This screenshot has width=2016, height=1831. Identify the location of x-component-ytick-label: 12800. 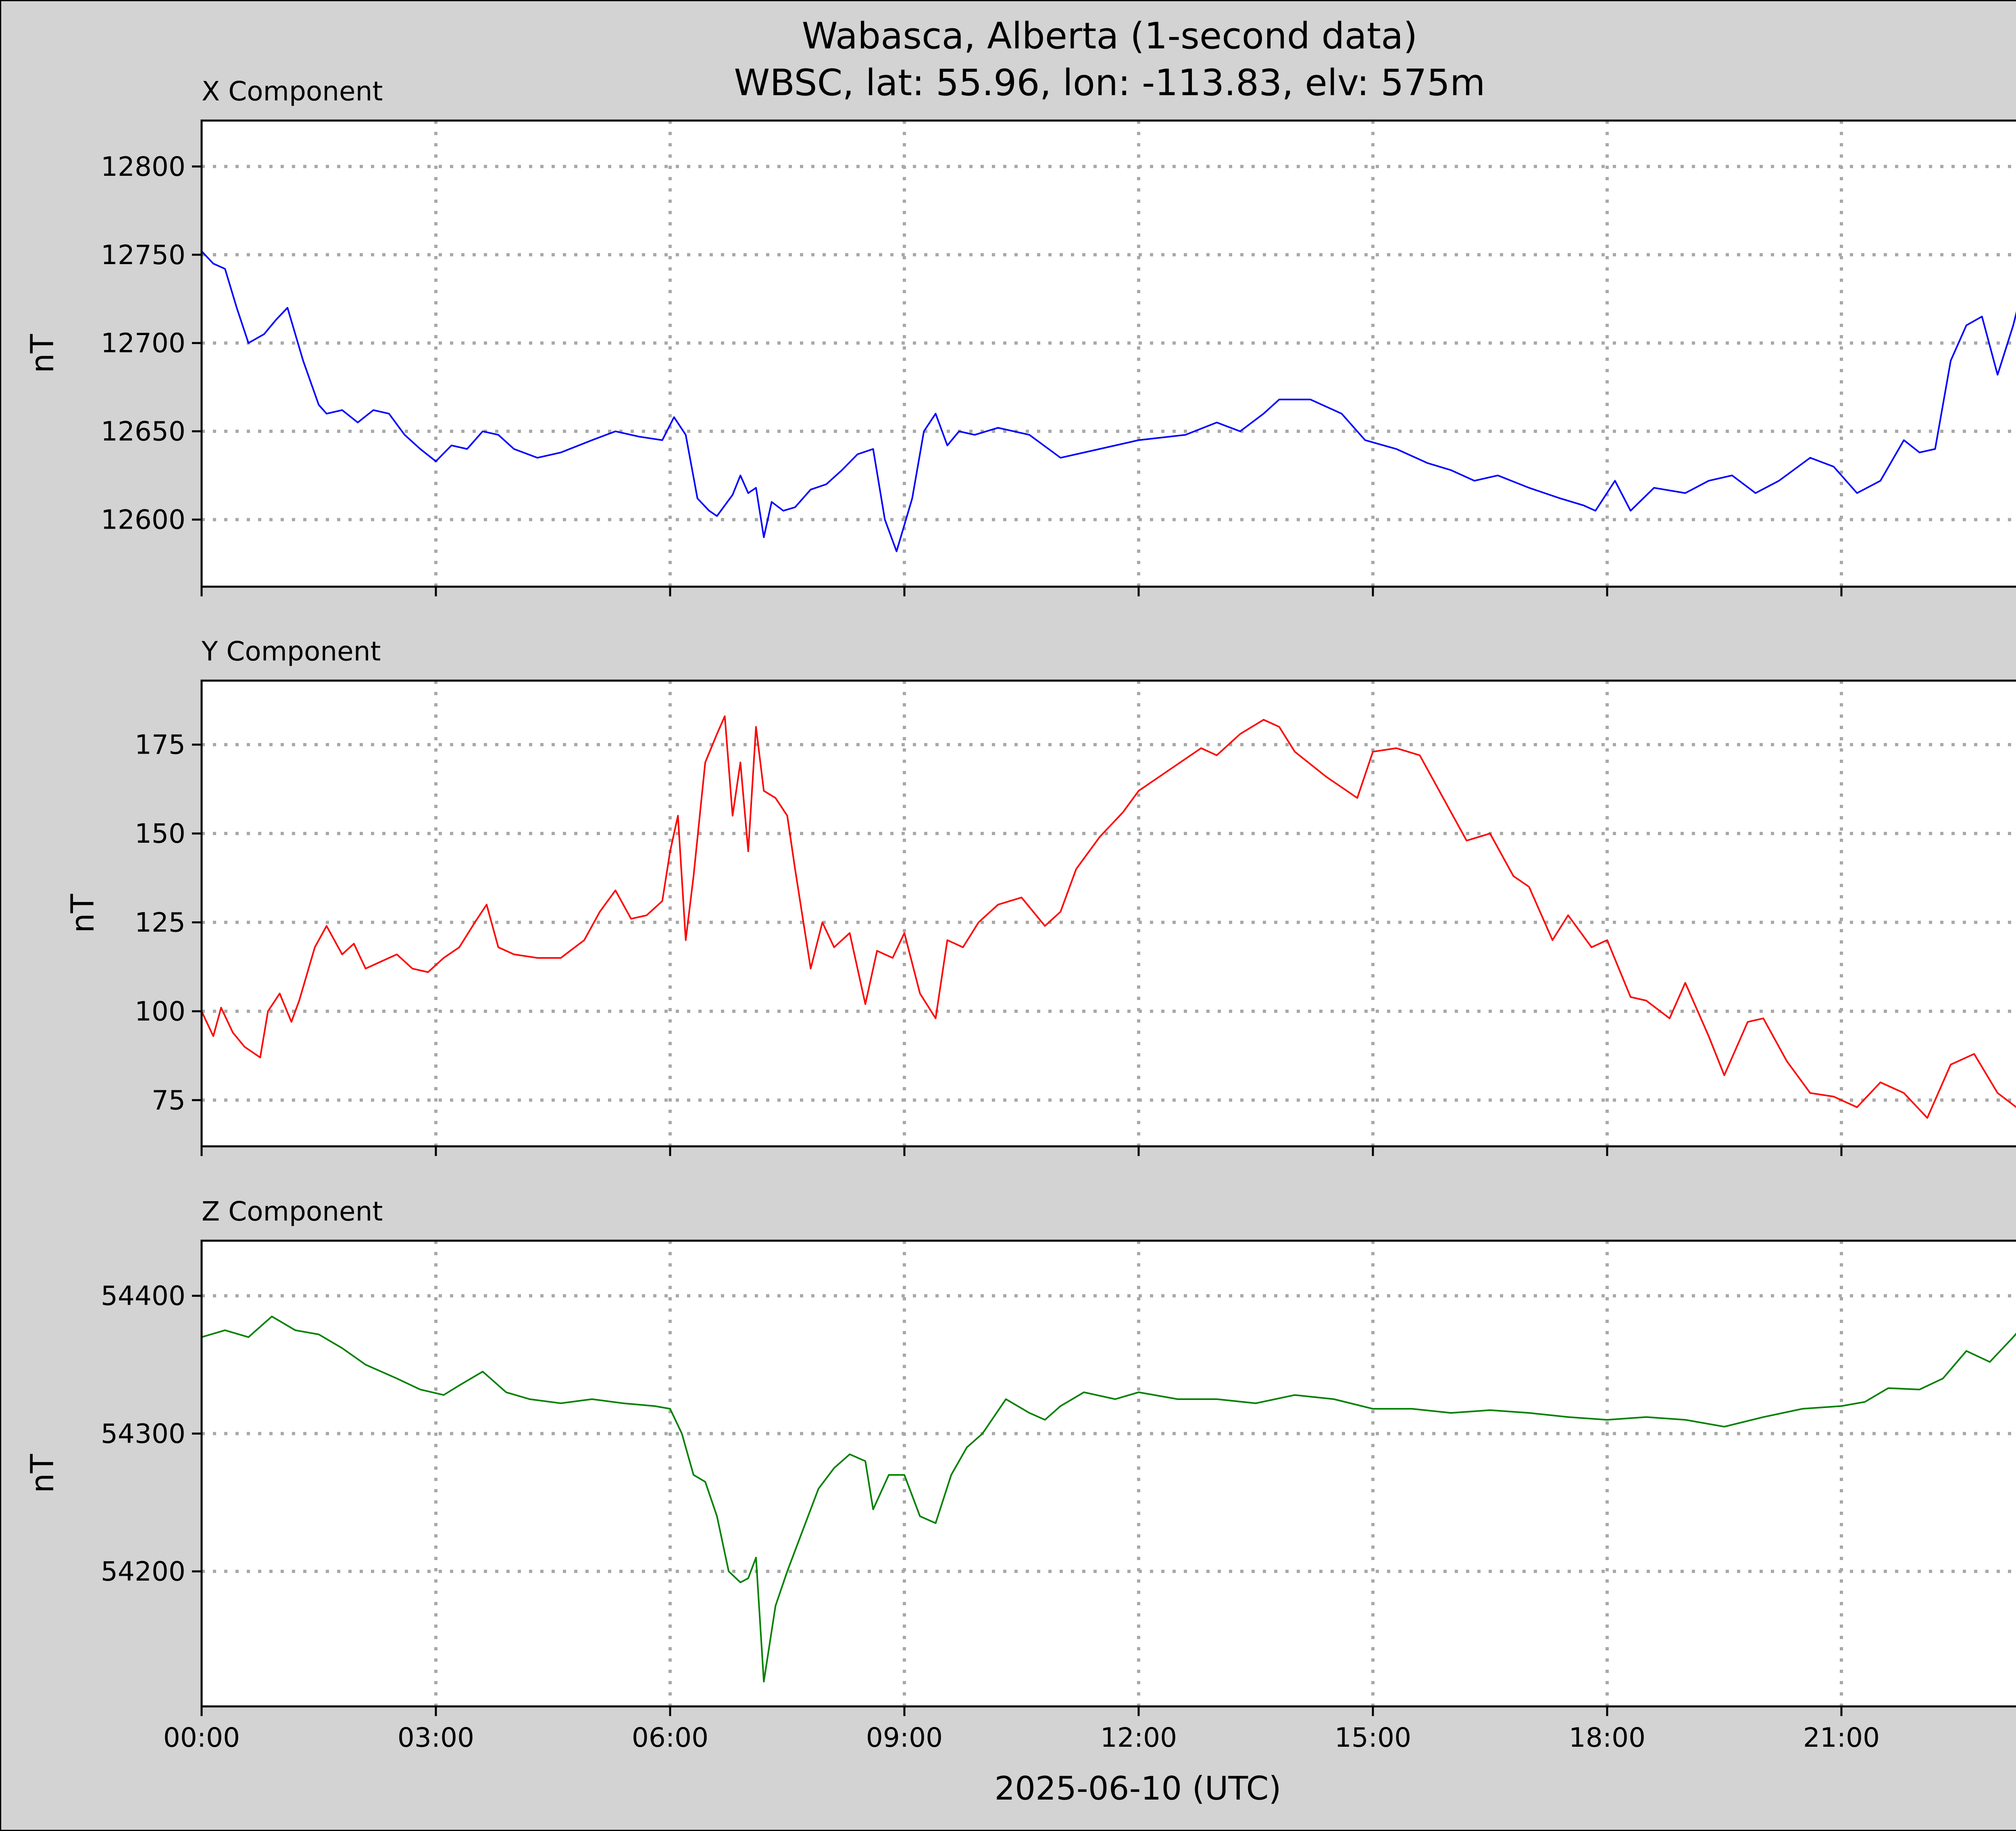
(143, 166).